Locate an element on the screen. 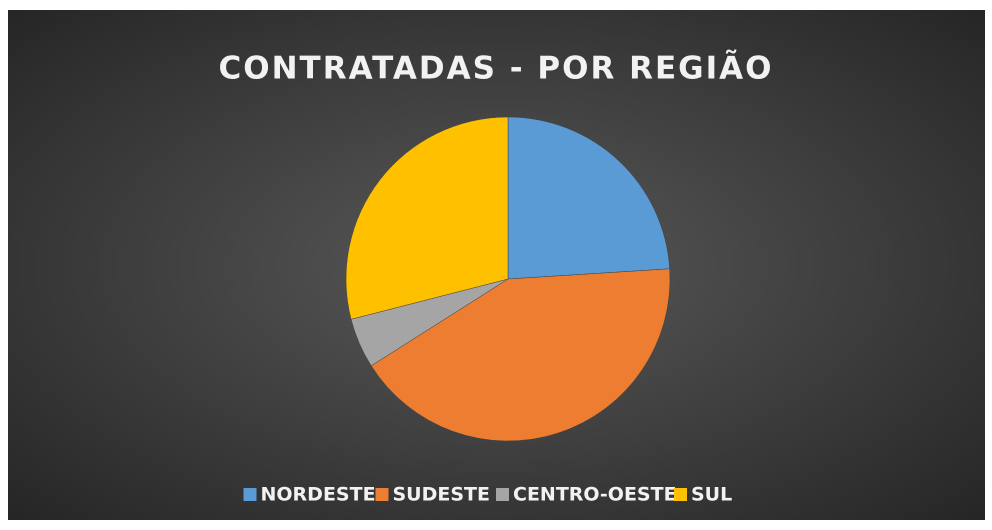 This screenshot has height=530, width=992. legend-label: SUDESTE is located at coordinates (442, 495).